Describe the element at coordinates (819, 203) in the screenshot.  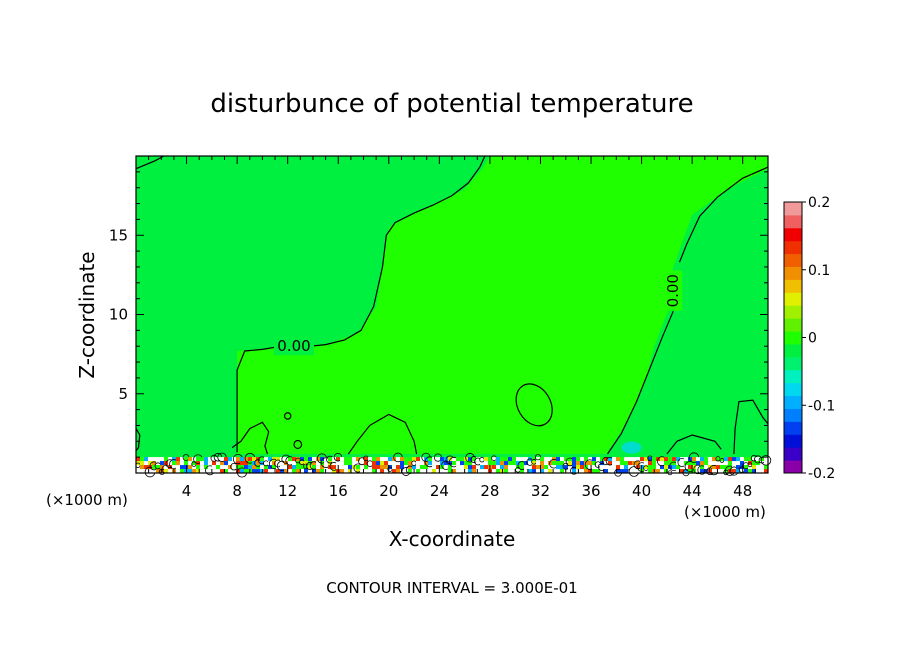
I see `colorbar-tick-label: 0.2` at that location.